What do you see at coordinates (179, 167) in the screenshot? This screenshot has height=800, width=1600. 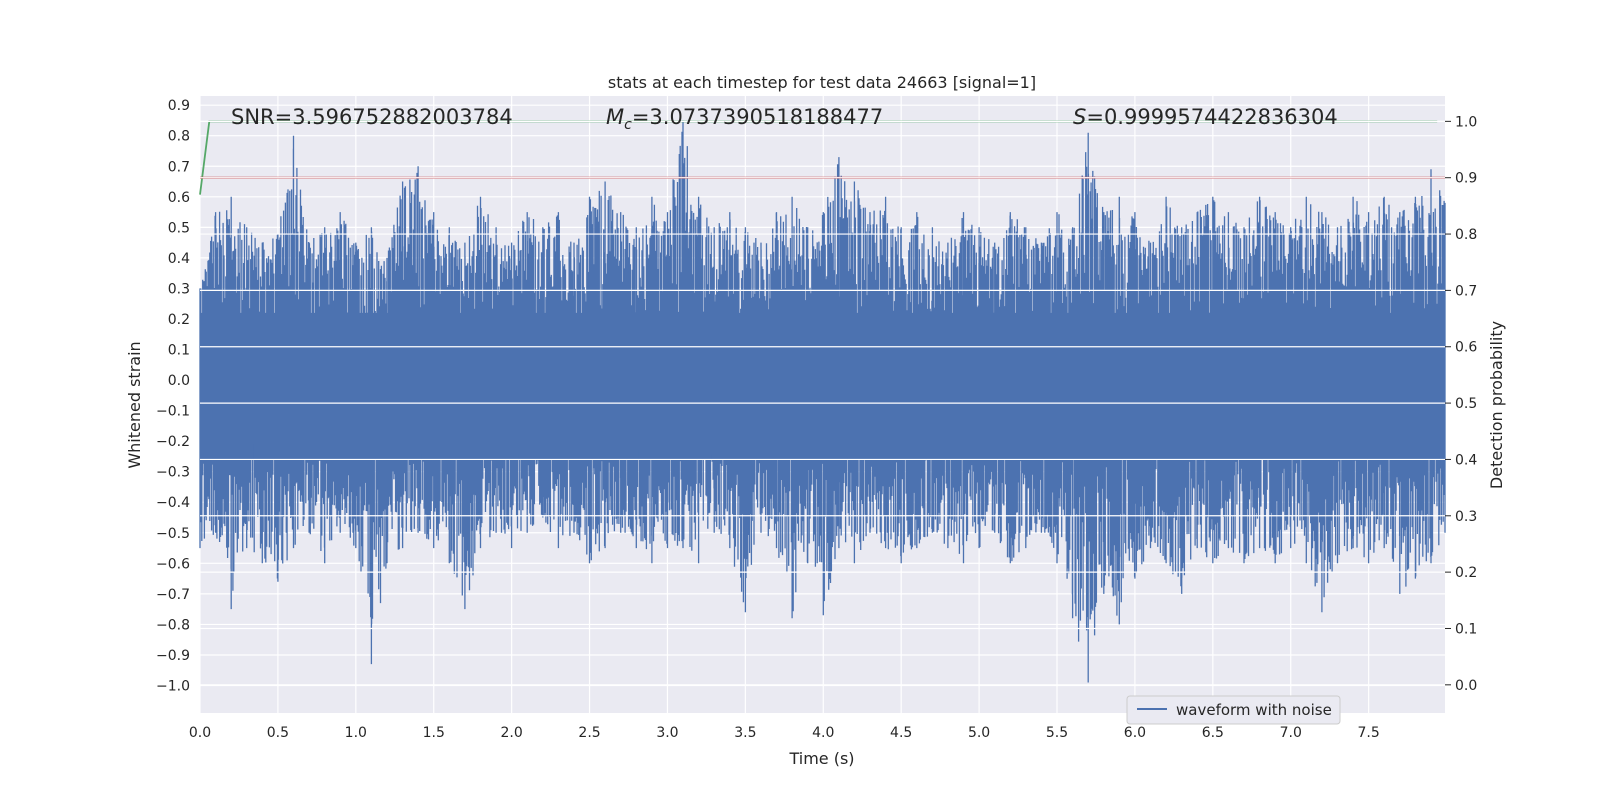 I see `left-y-tick-label: 0.7` at bounding box center [179, 167].